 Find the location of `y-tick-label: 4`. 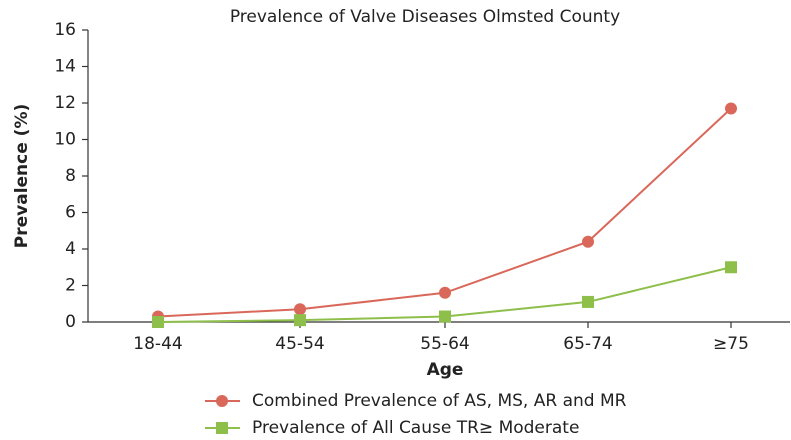

y-tick-label: 4 is located at coordinates (70, 249).